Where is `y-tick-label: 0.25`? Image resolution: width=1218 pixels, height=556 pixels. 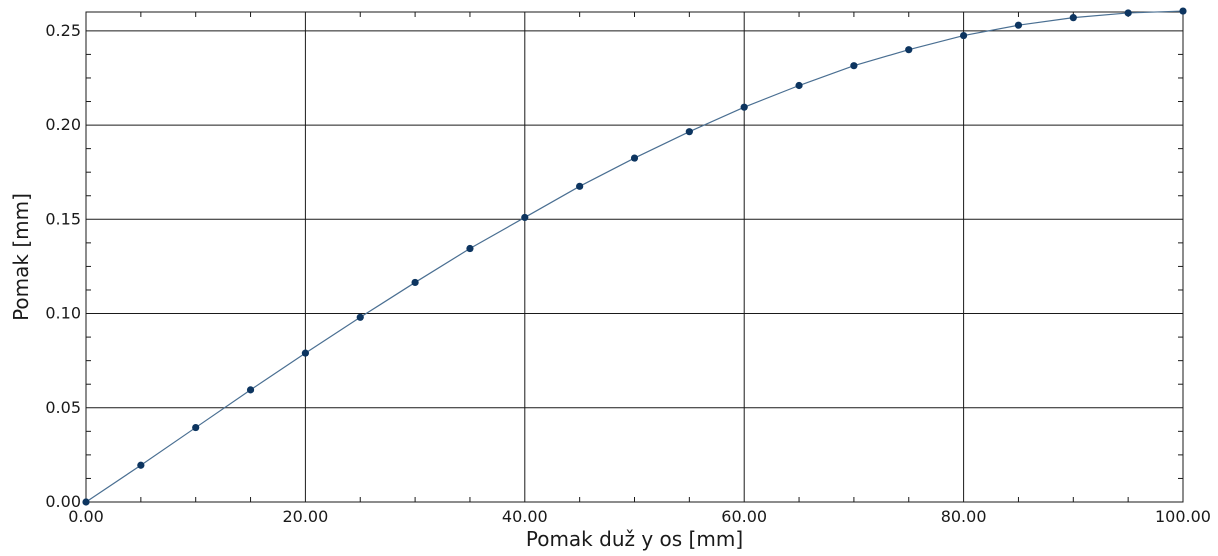 y-tick-label: 0.25 is located at coordinates (63, 30).